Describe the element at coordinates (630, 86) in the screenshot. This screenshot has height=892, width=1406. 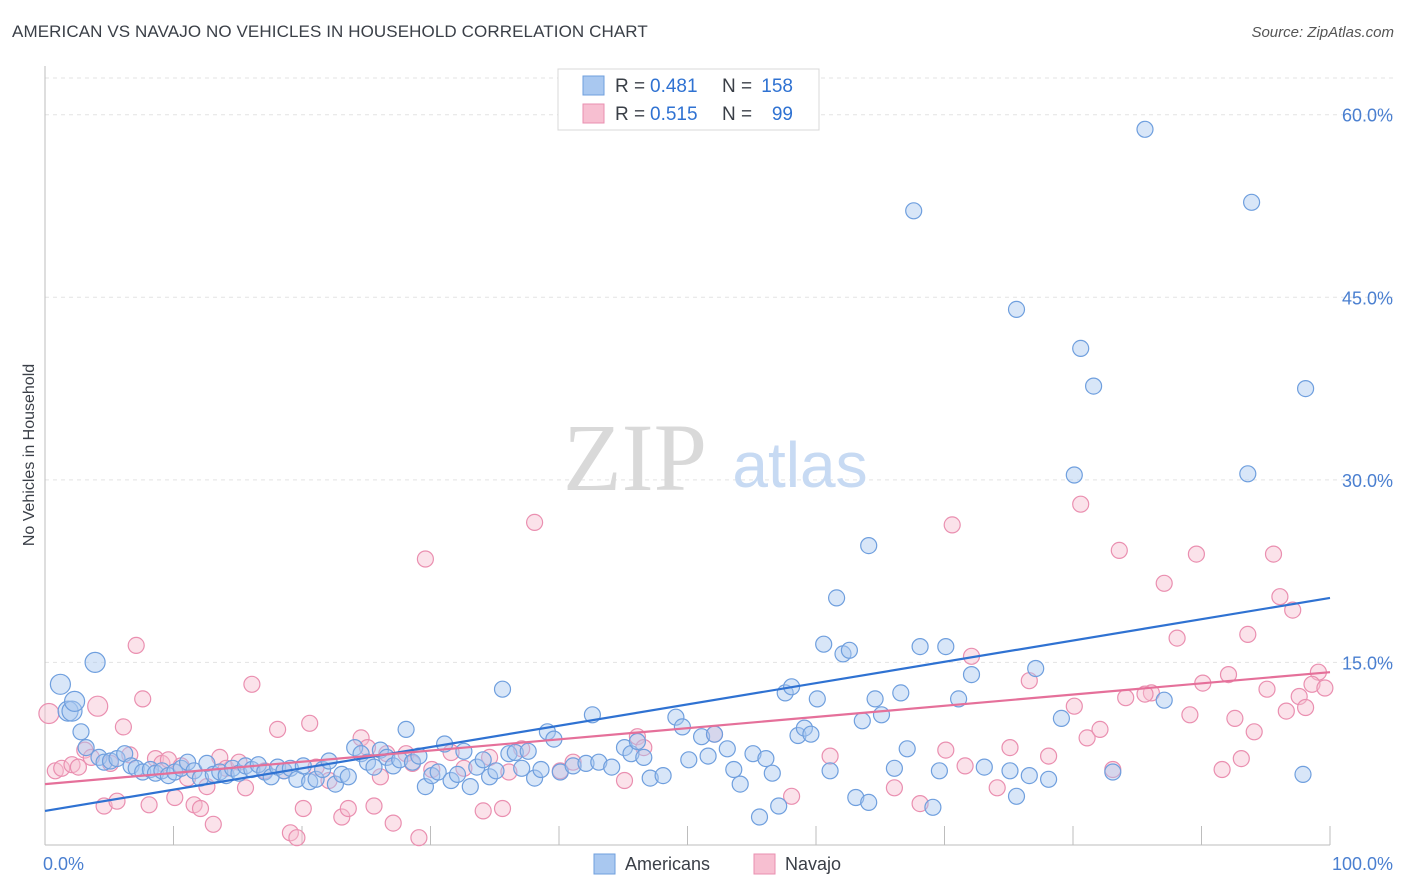
I see `americans-r-label: R =` at that location.